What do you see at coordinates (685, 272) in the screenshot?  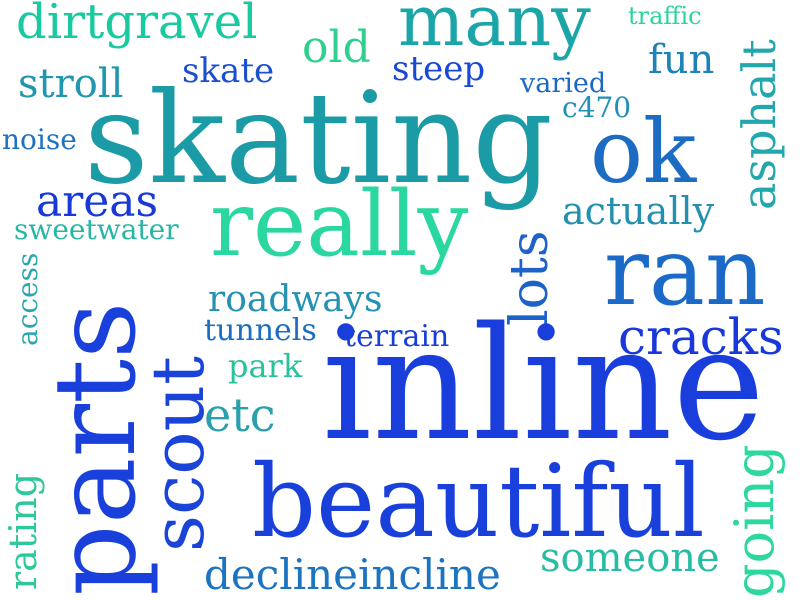 I see `word-ran: ran` at bounding box center [685, 272].